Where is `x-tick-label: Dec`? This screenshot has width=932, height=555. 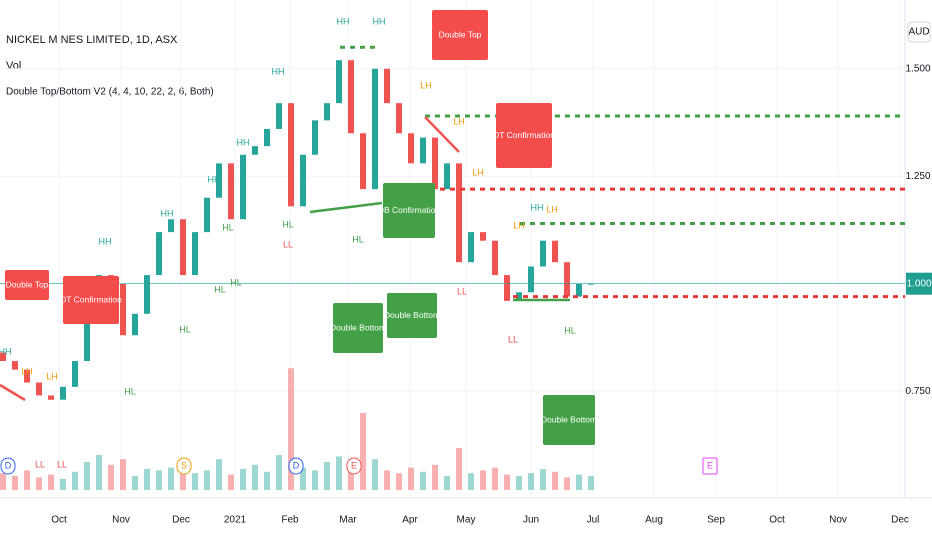
x-tick-label: Dec is located at coordinates (900, 520).